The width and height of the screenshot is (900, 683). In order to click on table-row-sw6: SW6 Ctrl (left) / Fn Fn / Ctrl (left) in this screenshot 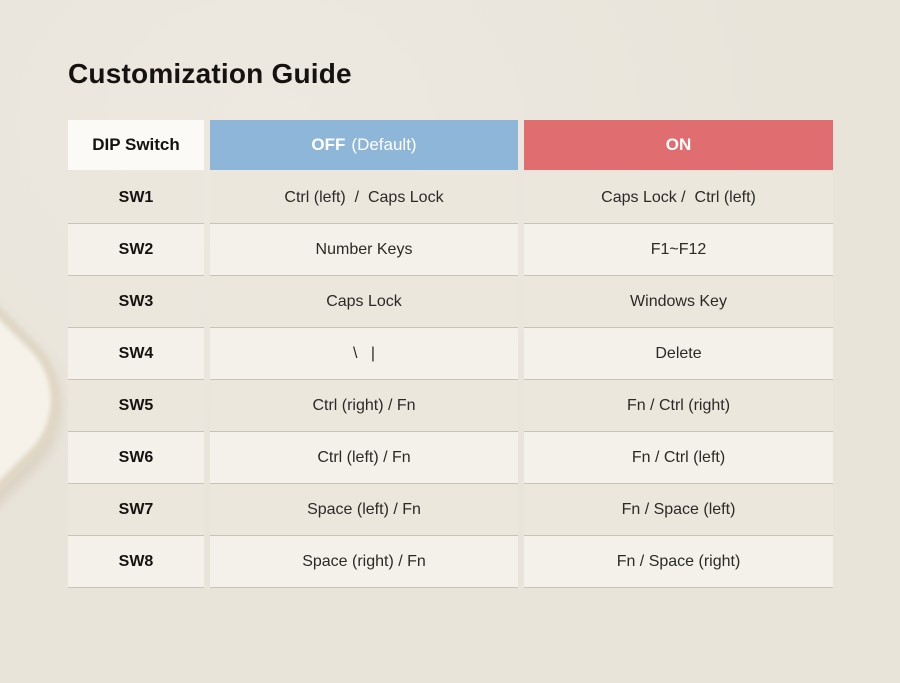, I will do `click(450, 458)`.